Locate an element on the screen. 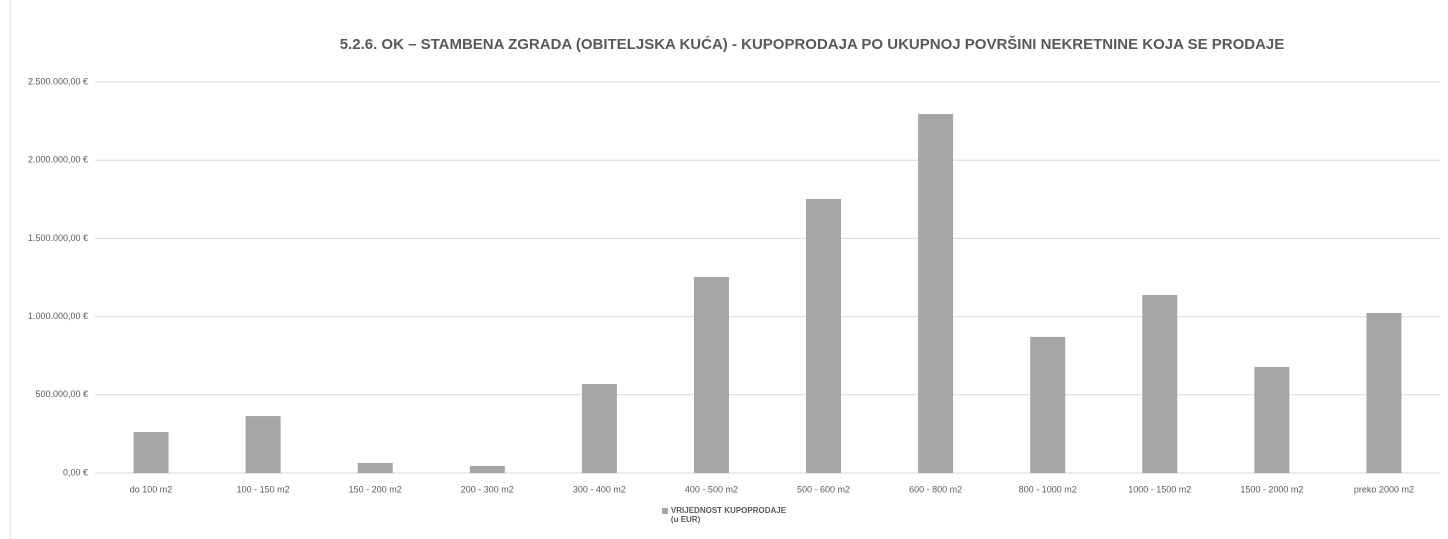 The height and width of the screenshot is (539, 1448). x-tick-label: 800 - 1000 m2 is located at coordinates (1048, 489).